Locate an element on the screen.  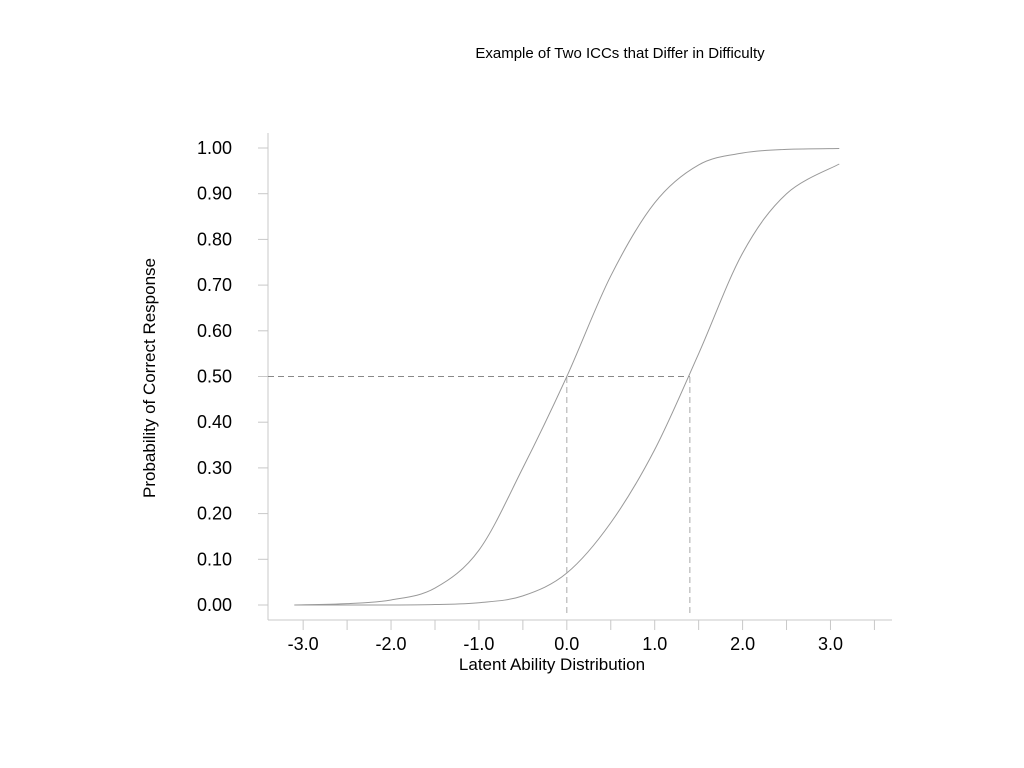
y-tick-label: 0.60 is located at coordinates (214, 331).